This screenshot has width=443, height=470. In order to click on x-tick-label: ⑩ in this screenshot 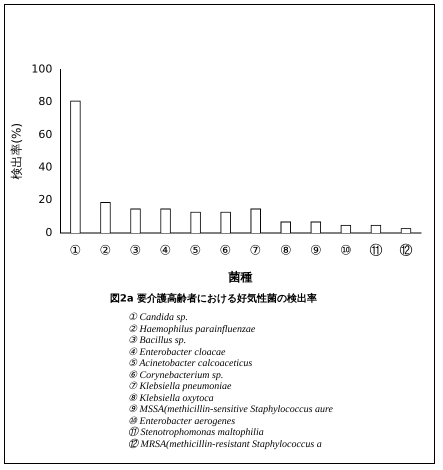, I will do `click(346, 250)`.